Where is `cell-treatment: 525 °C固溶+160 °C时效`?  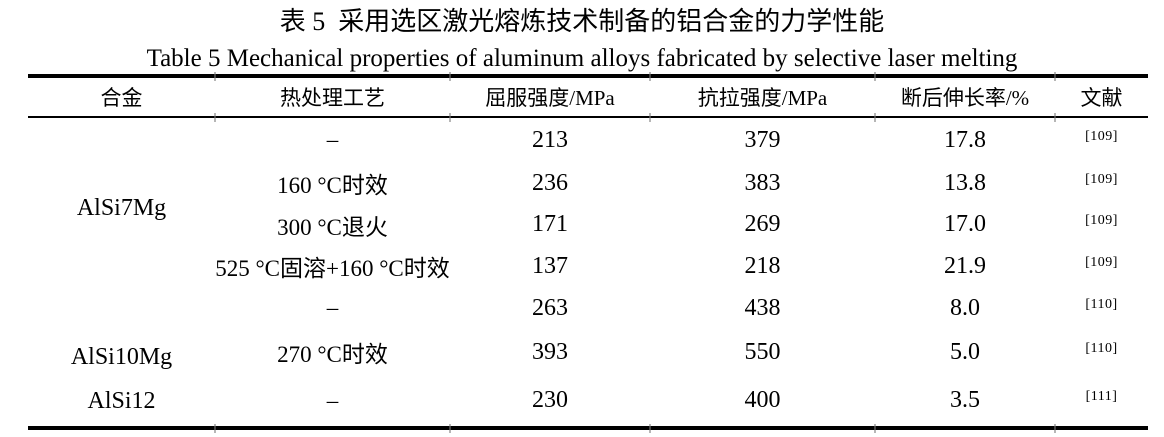 cell-treatment: 525 °C固溶+160 °C时效 is located at coordinates (332, 268).